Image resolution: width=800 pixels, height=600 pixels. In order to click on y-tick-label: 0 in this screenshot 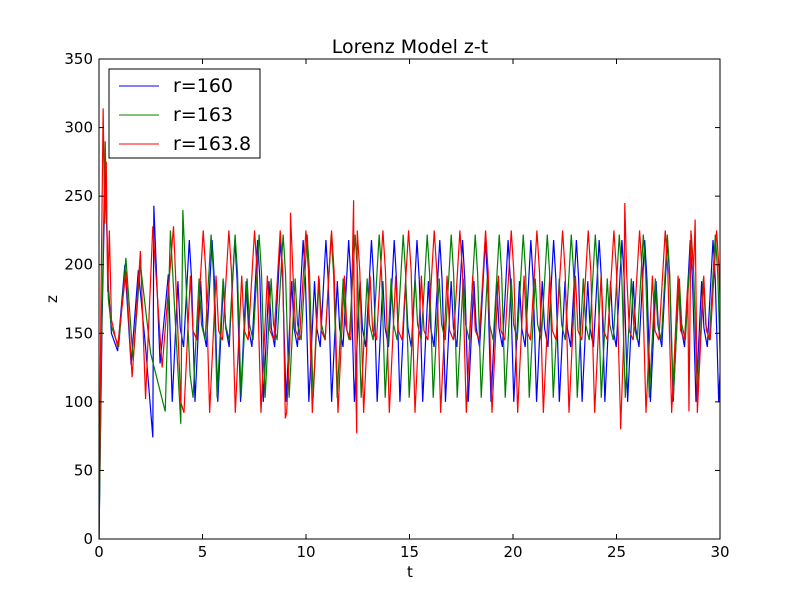, I will do `click(88, 539)`.